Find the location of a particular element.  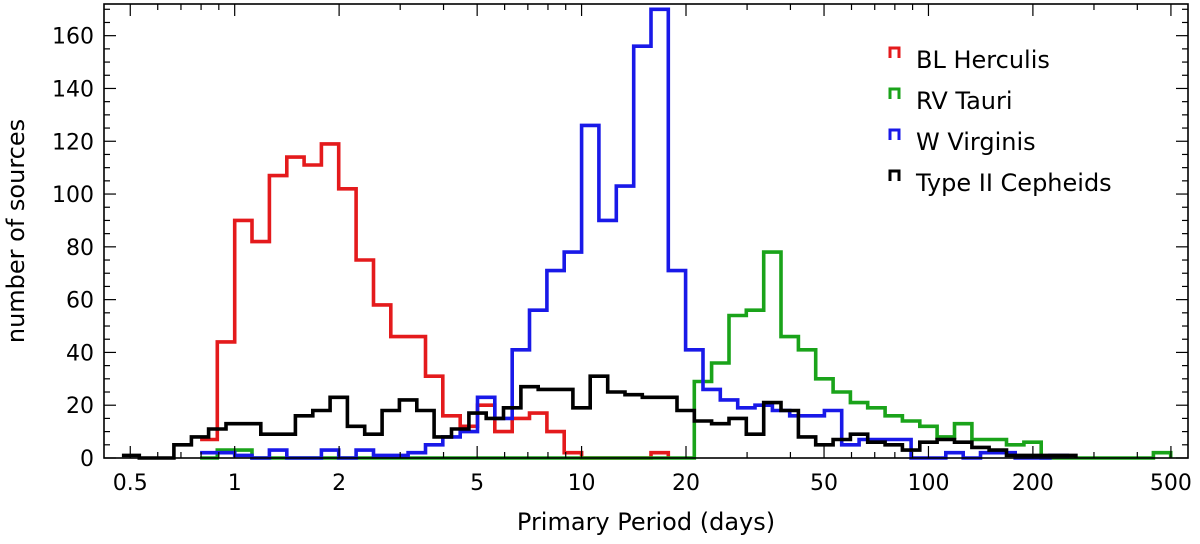

x-tick-label: 5 is located at coordinates (477, 483).